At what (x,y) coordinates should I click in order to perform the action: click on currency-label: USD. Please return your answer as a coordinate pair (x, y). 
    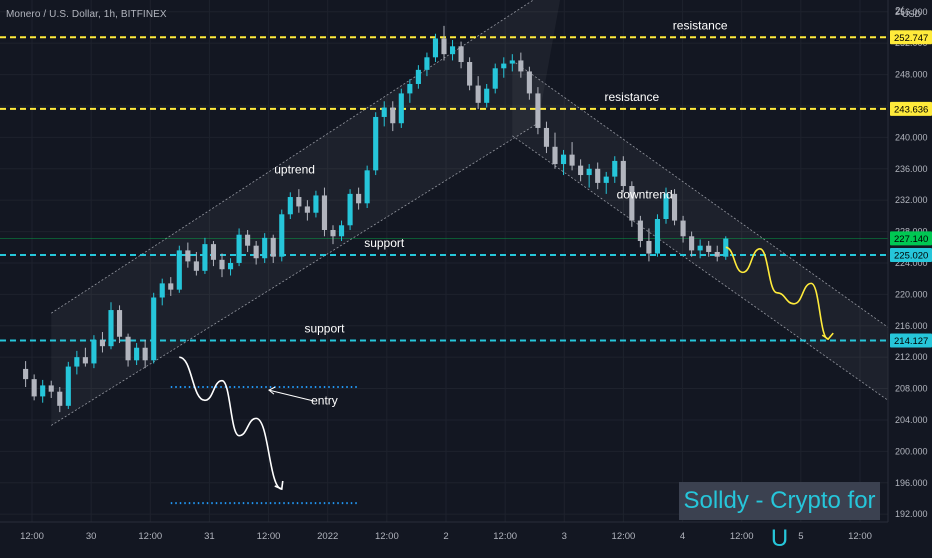
    Looking at the image, I should click on (912, 14).